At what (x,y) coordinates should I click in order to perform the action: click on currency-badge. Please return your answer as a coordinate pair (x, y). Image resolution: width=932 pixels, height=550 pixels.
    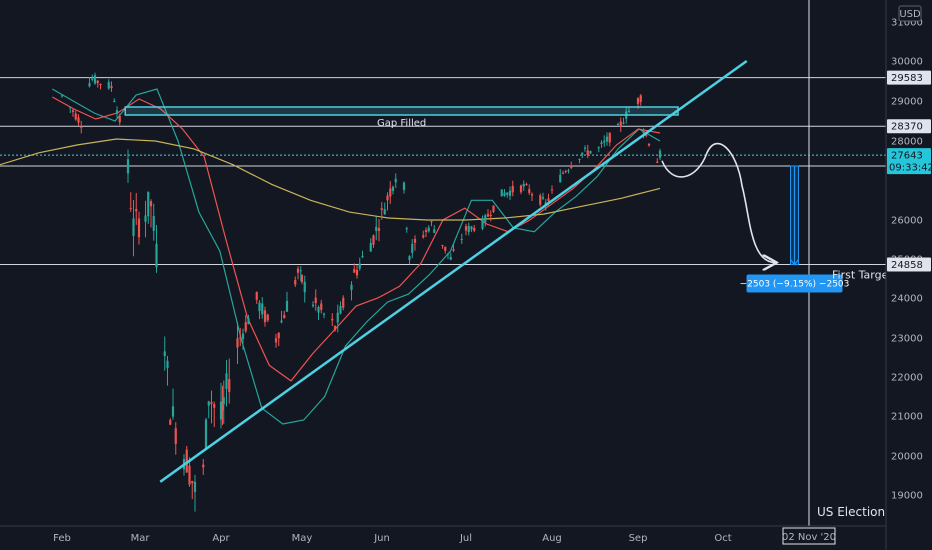
    Looking at the image, I should click on (910, 13).